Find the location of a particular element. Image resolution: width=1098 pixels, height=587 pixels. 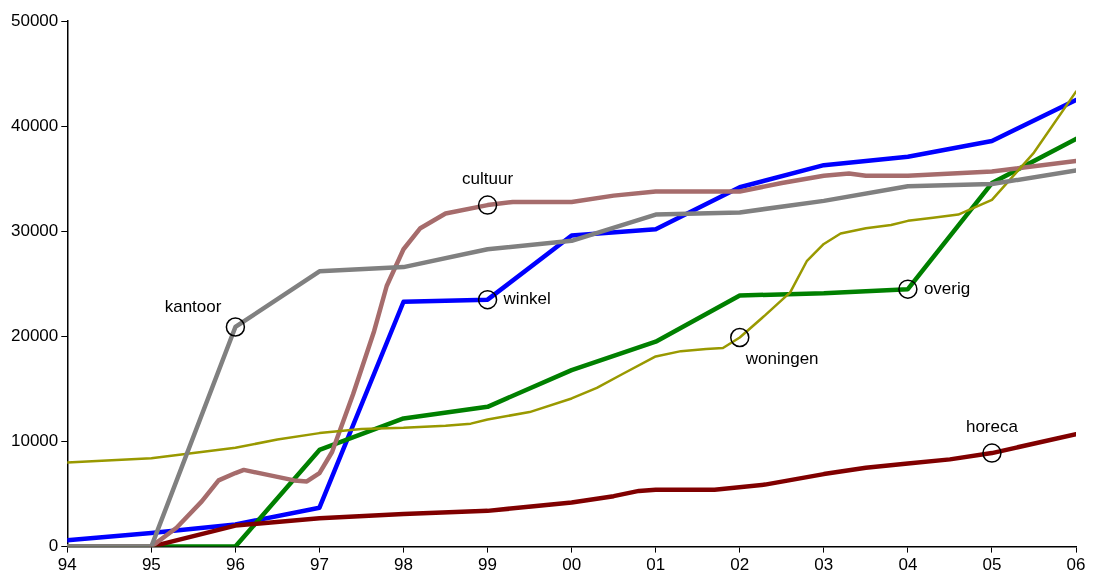

annotation: cultuur is located at coordinates (488, 178).